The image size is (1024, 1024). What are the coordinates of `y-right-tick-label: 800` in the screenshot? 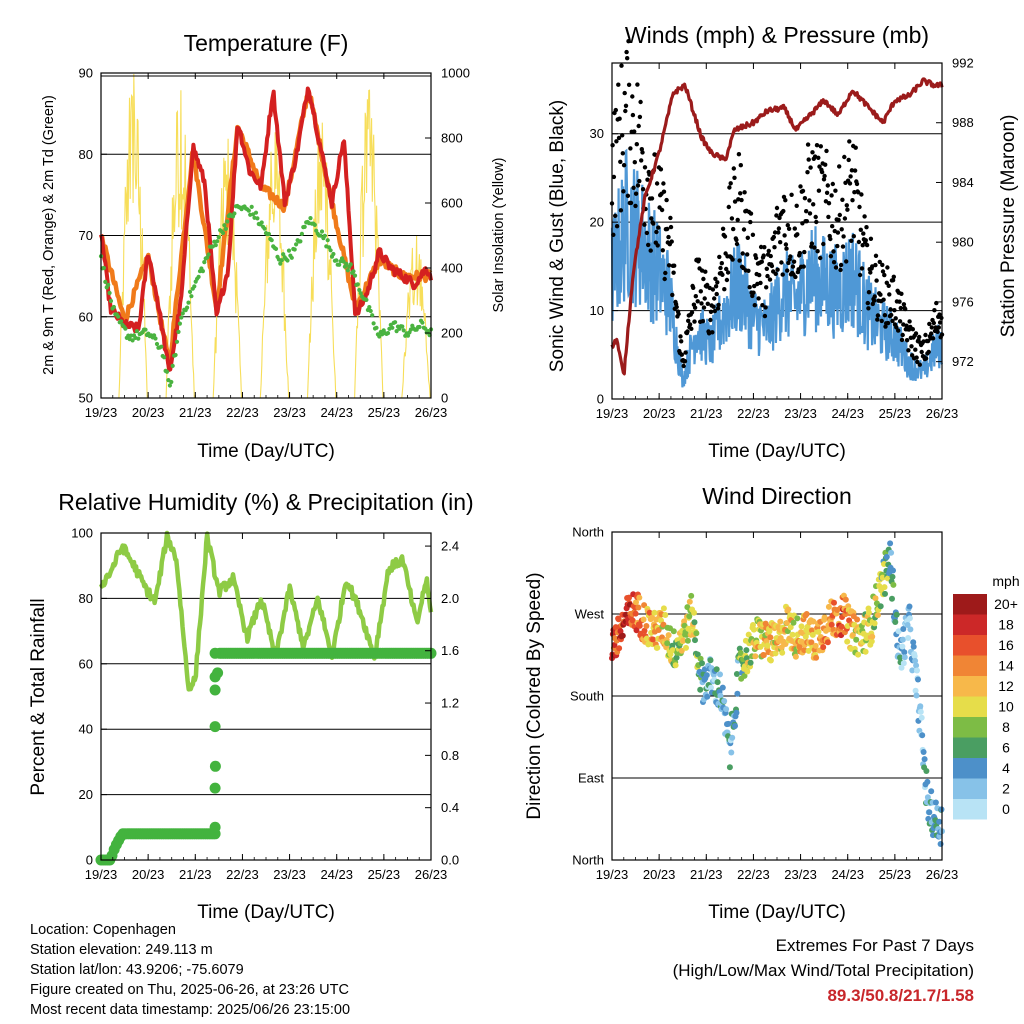 It's located at (452, 138).